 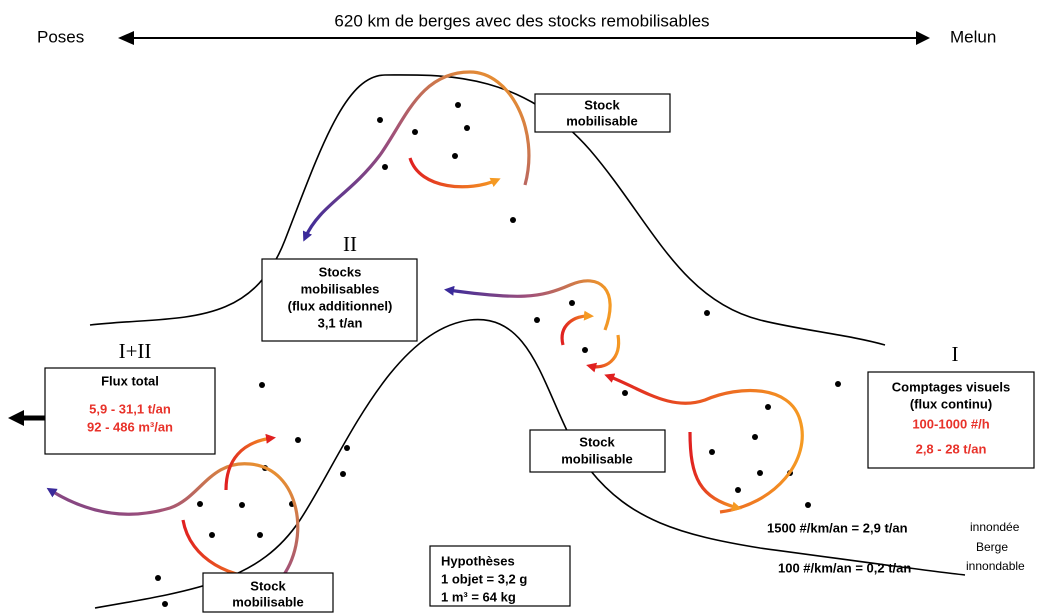 I want to click on box-line: 3,1 t/an, so click(x=340, y=322).